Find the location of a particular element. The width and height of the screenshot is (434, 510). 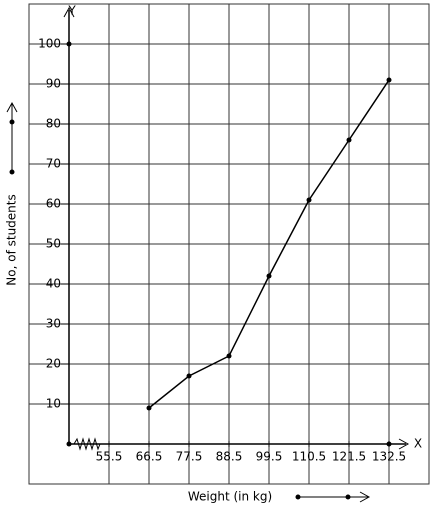

x-tick-label: 66.5 is located at coordinates (149, 457).